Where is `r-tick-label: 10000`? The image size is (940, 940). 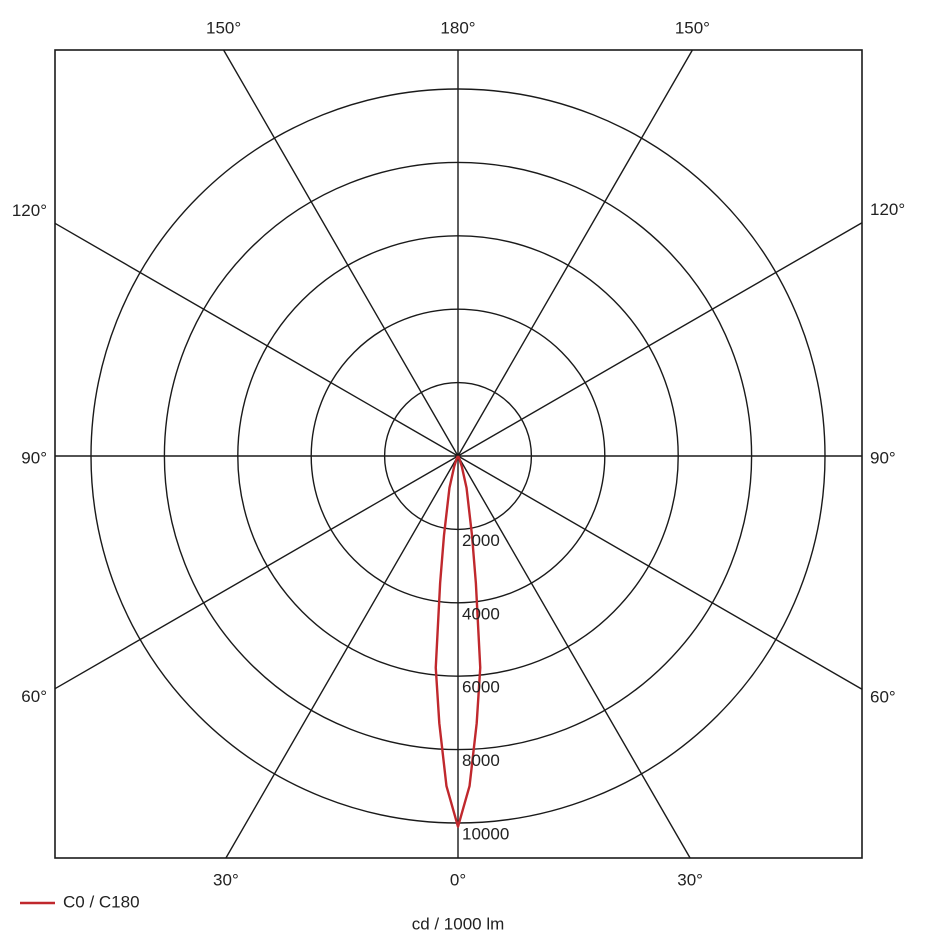 r-tick-label: 10000 is located at coordinates (485, 833).